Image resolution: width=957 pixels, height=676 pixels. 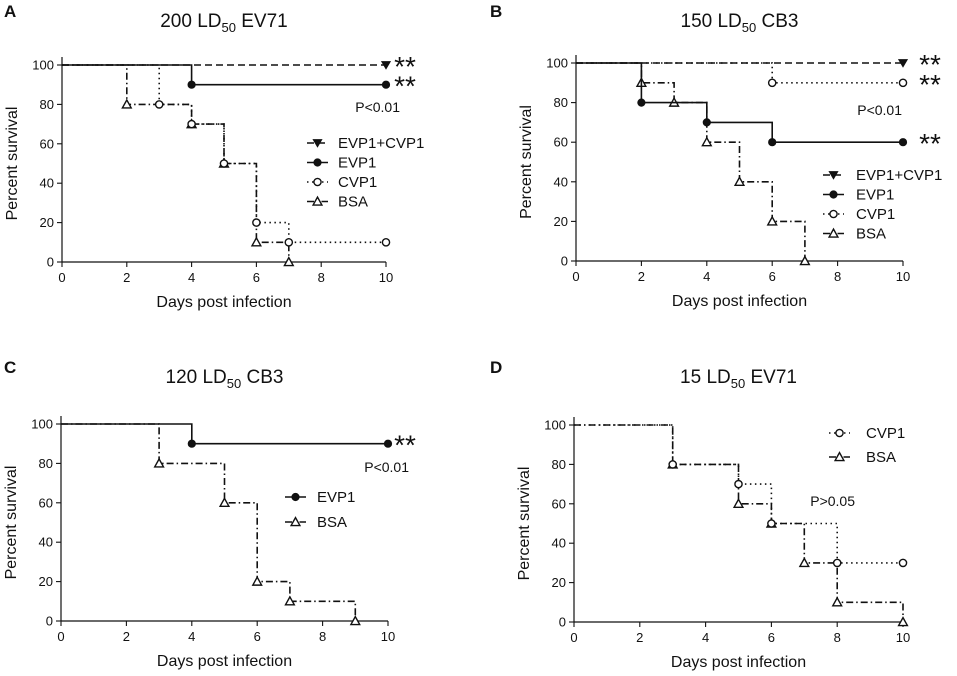 What do you see at coordinates (738, 379) in the screenshot?
I see `chart-title: 15 LD50 EV71` at bounding box center [738, 379].